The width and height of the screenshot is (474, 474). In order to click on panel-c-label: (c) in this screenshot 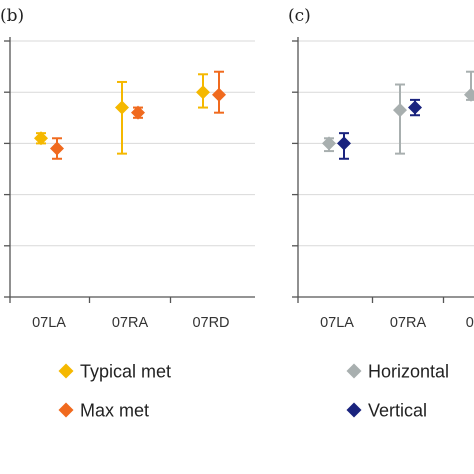, I will do `click(299, 16)`.